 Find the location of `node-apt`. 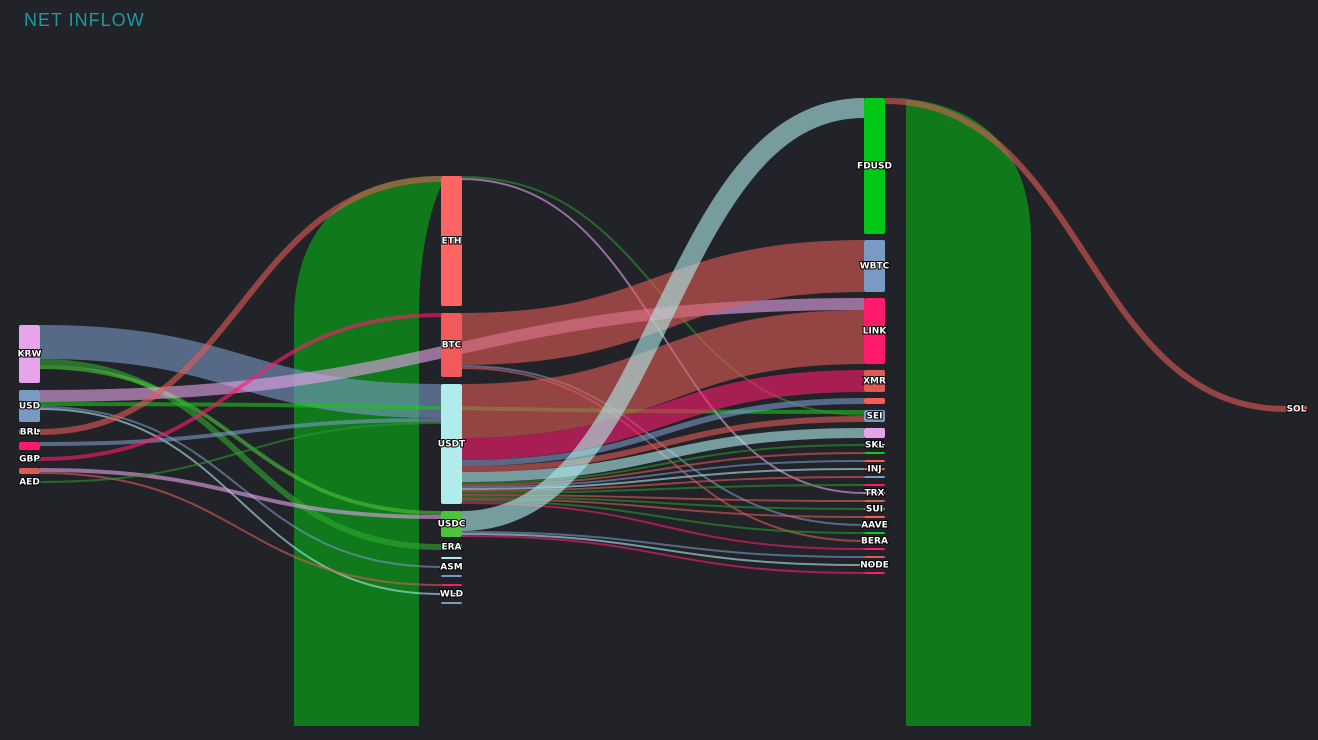

node-apt is located at coordinates (874, 453).